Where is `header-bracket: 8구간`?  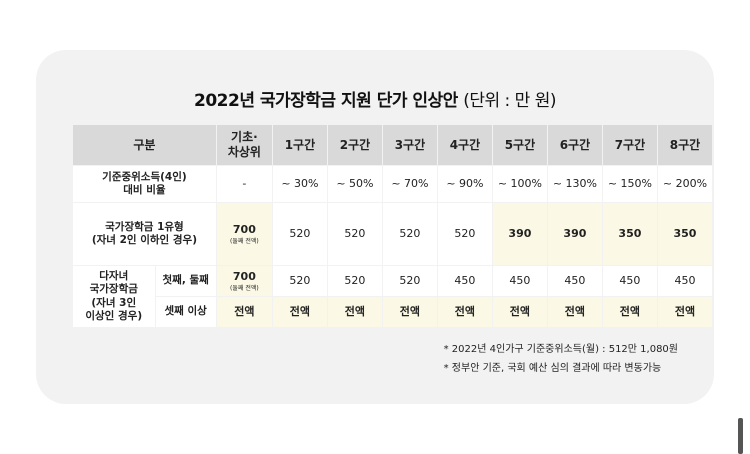 header-bracket: 8구간 is located at coordinates (685, 145).